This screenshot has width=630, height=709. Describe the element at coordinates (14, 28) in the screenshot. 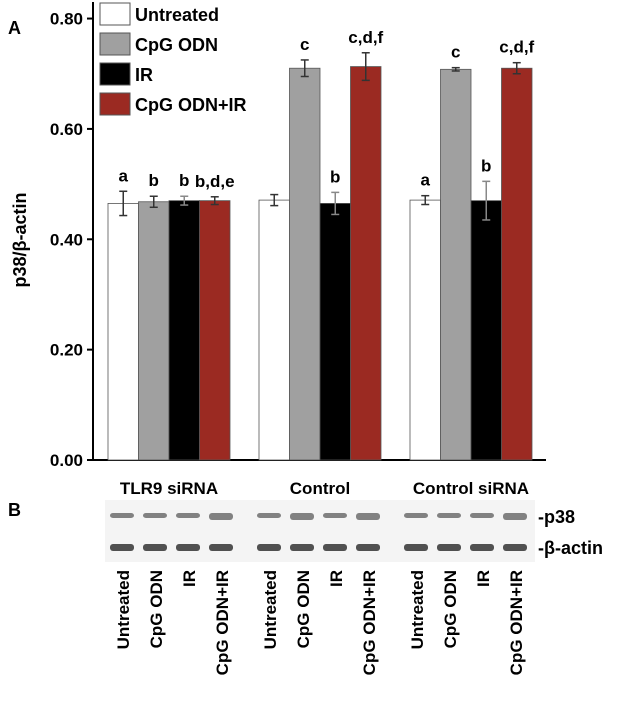

I see `panel-label: A` at that location.